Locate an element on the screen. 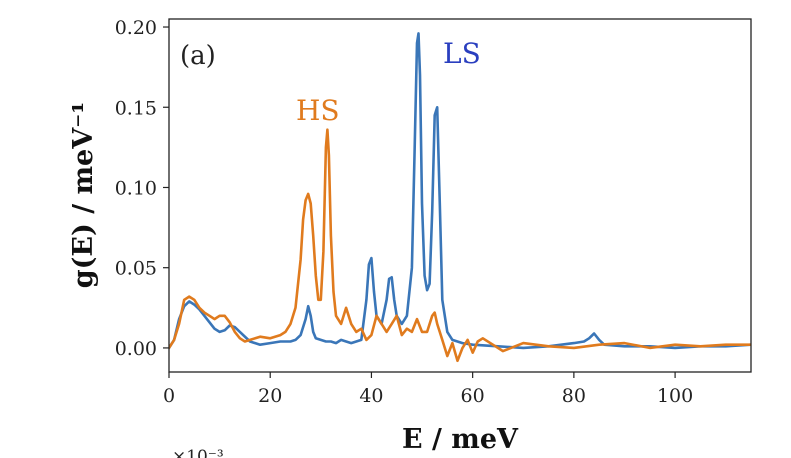 This screenshot has width=791, height=458. x-tick-label: 0 is located at coordinates (169, 396).